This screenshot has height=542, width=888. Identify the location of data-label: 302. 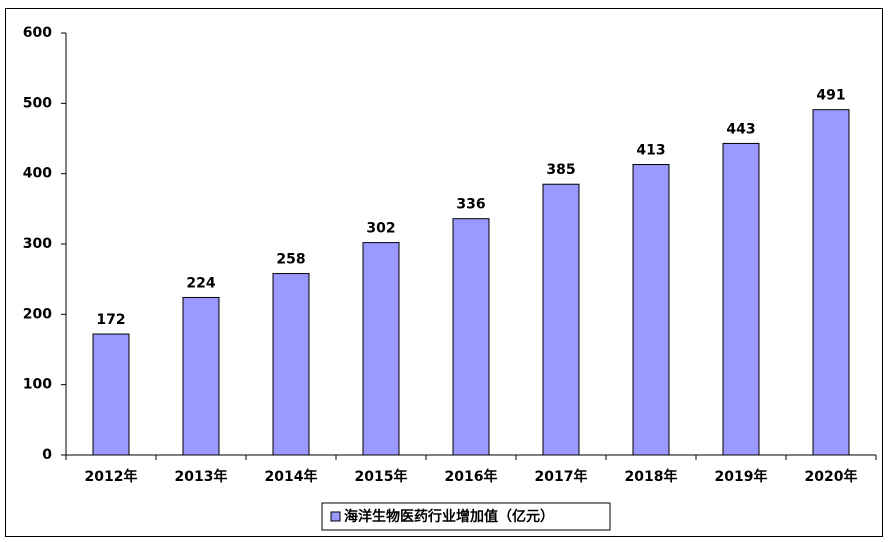
(380, 229).